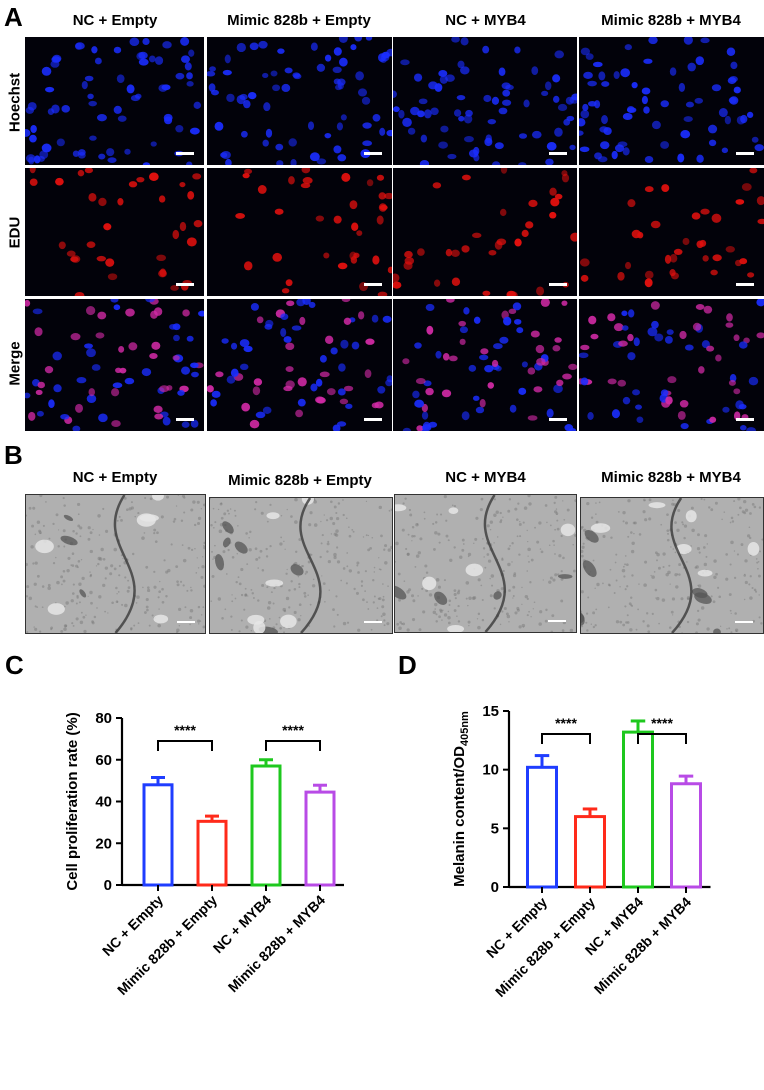 The height and width of the screenshot is (1090, 764). What do you see at coordinates (14, 665) in the screenshot?
I see `panel-c-letter: C` at bounding box center [14, 665].